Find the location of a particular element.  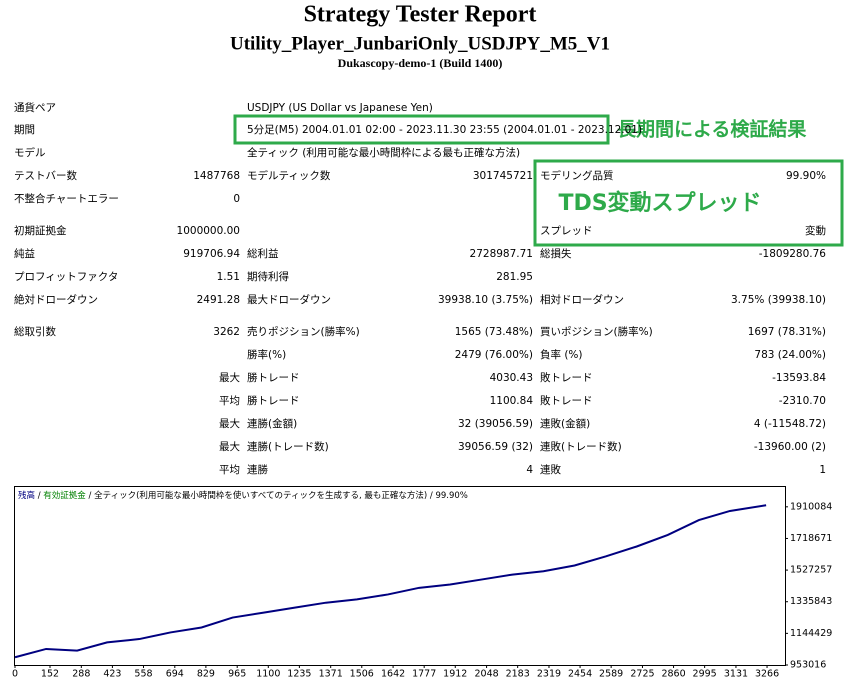

x-tick-label: 3266 is located at coordinates (767, 674).